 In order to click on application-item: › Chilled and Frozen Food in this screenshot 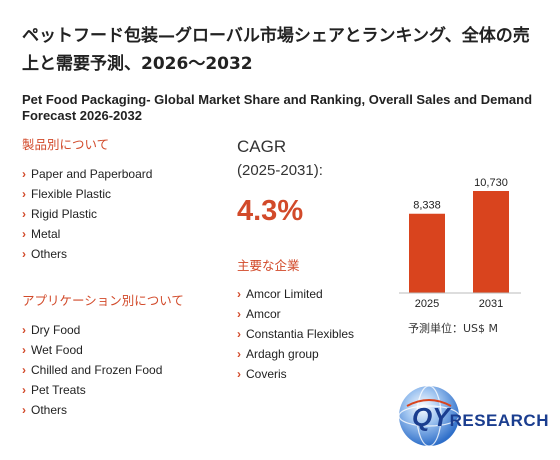, I will do `click(92, 370)`.